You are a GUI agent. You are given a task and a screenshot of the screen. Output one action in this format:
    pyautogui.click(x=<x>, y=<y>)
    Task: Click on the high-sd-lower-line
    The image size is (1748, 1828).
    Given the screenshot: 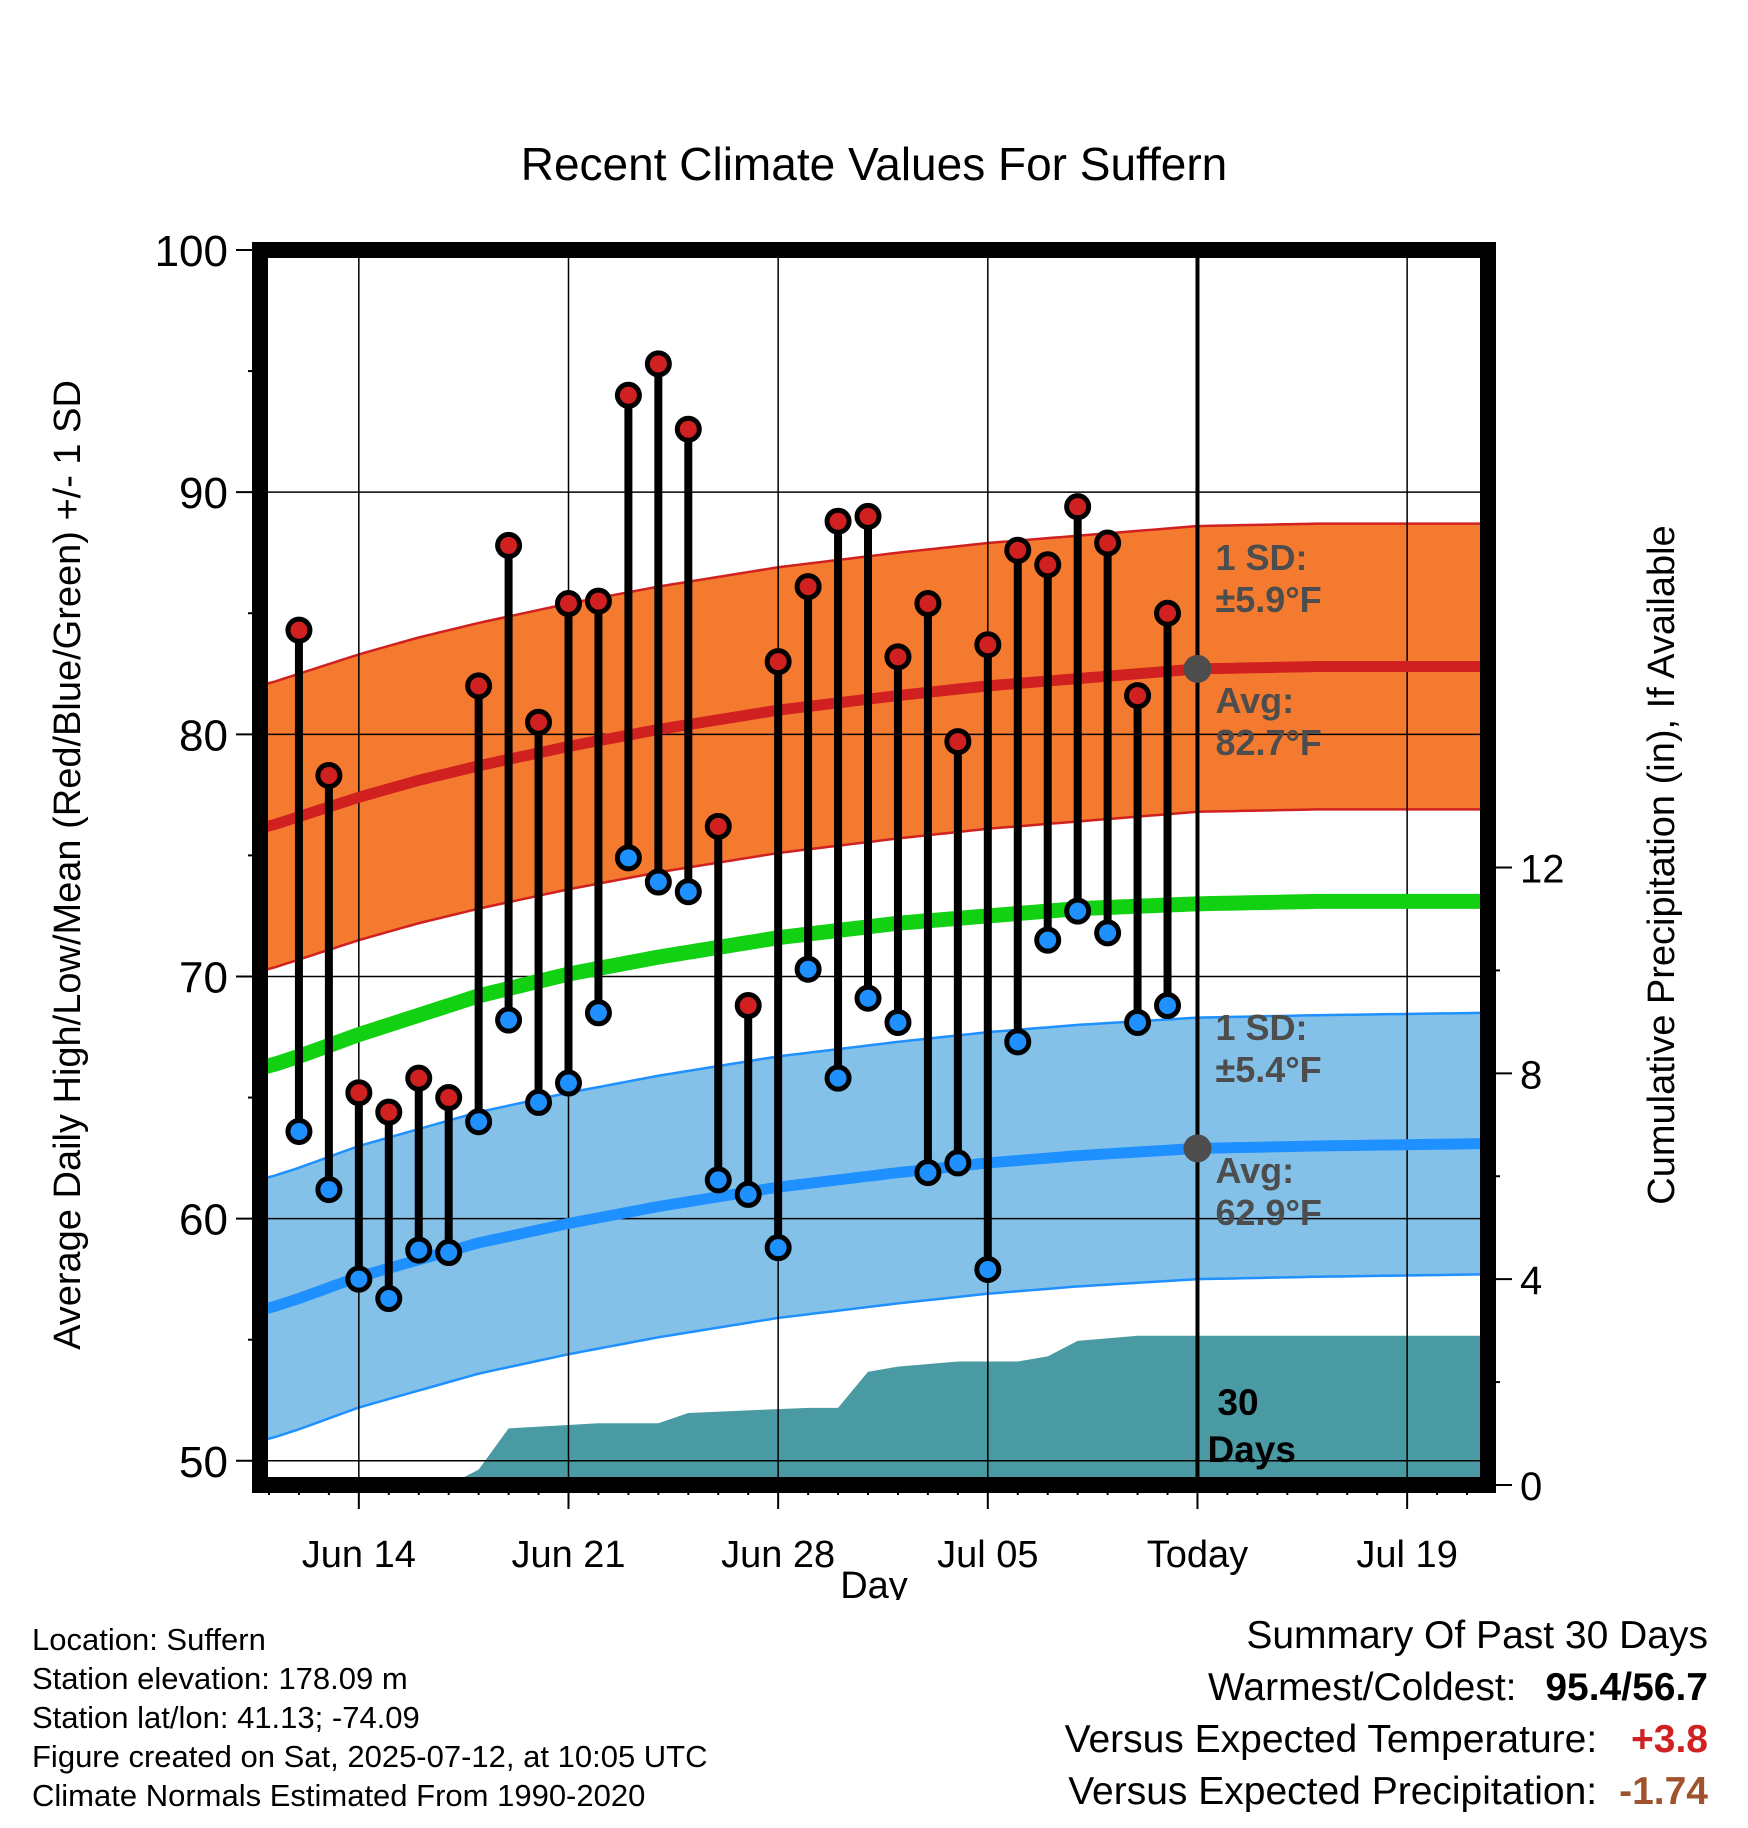 What is the action you would take?
    pyautogui.click(x=874, y=889)
    